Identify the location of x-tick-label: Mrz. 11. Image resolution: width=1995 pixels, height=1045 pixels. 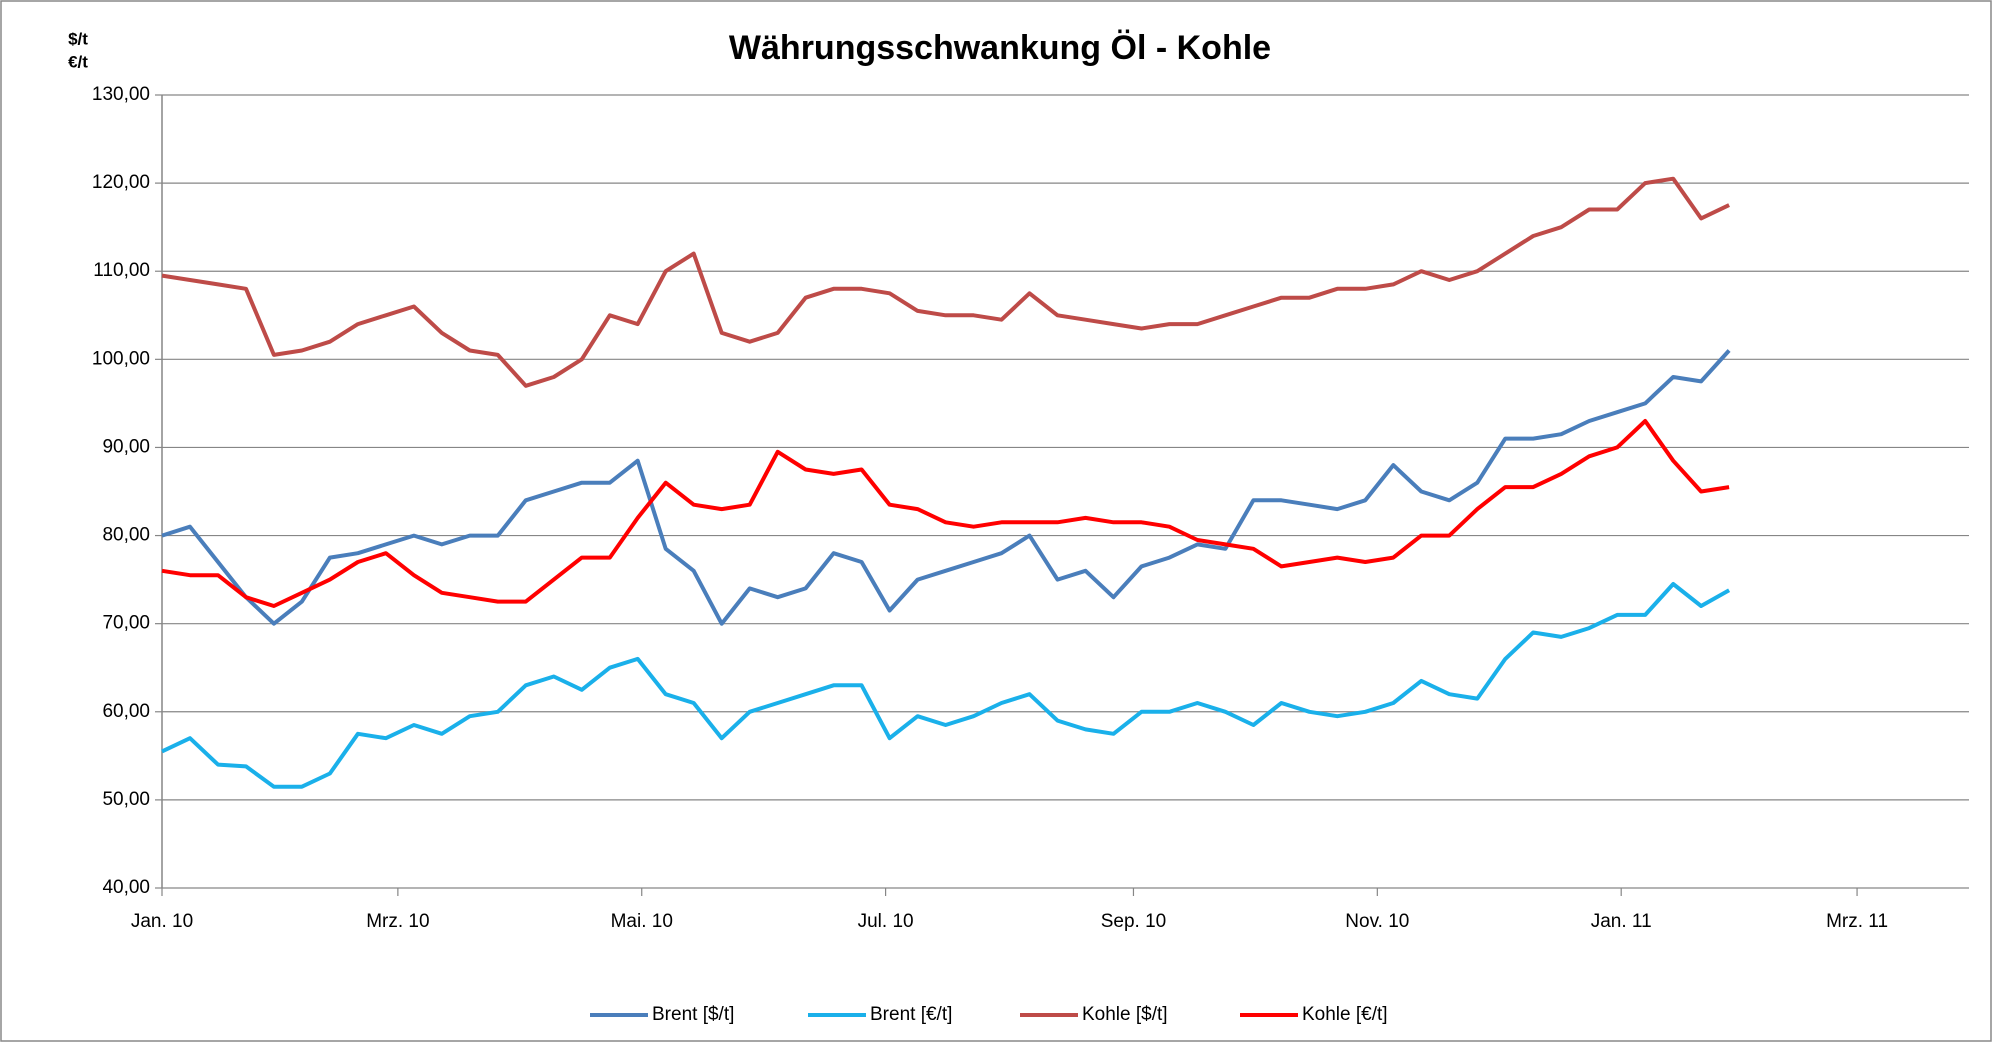
(1857, 921).